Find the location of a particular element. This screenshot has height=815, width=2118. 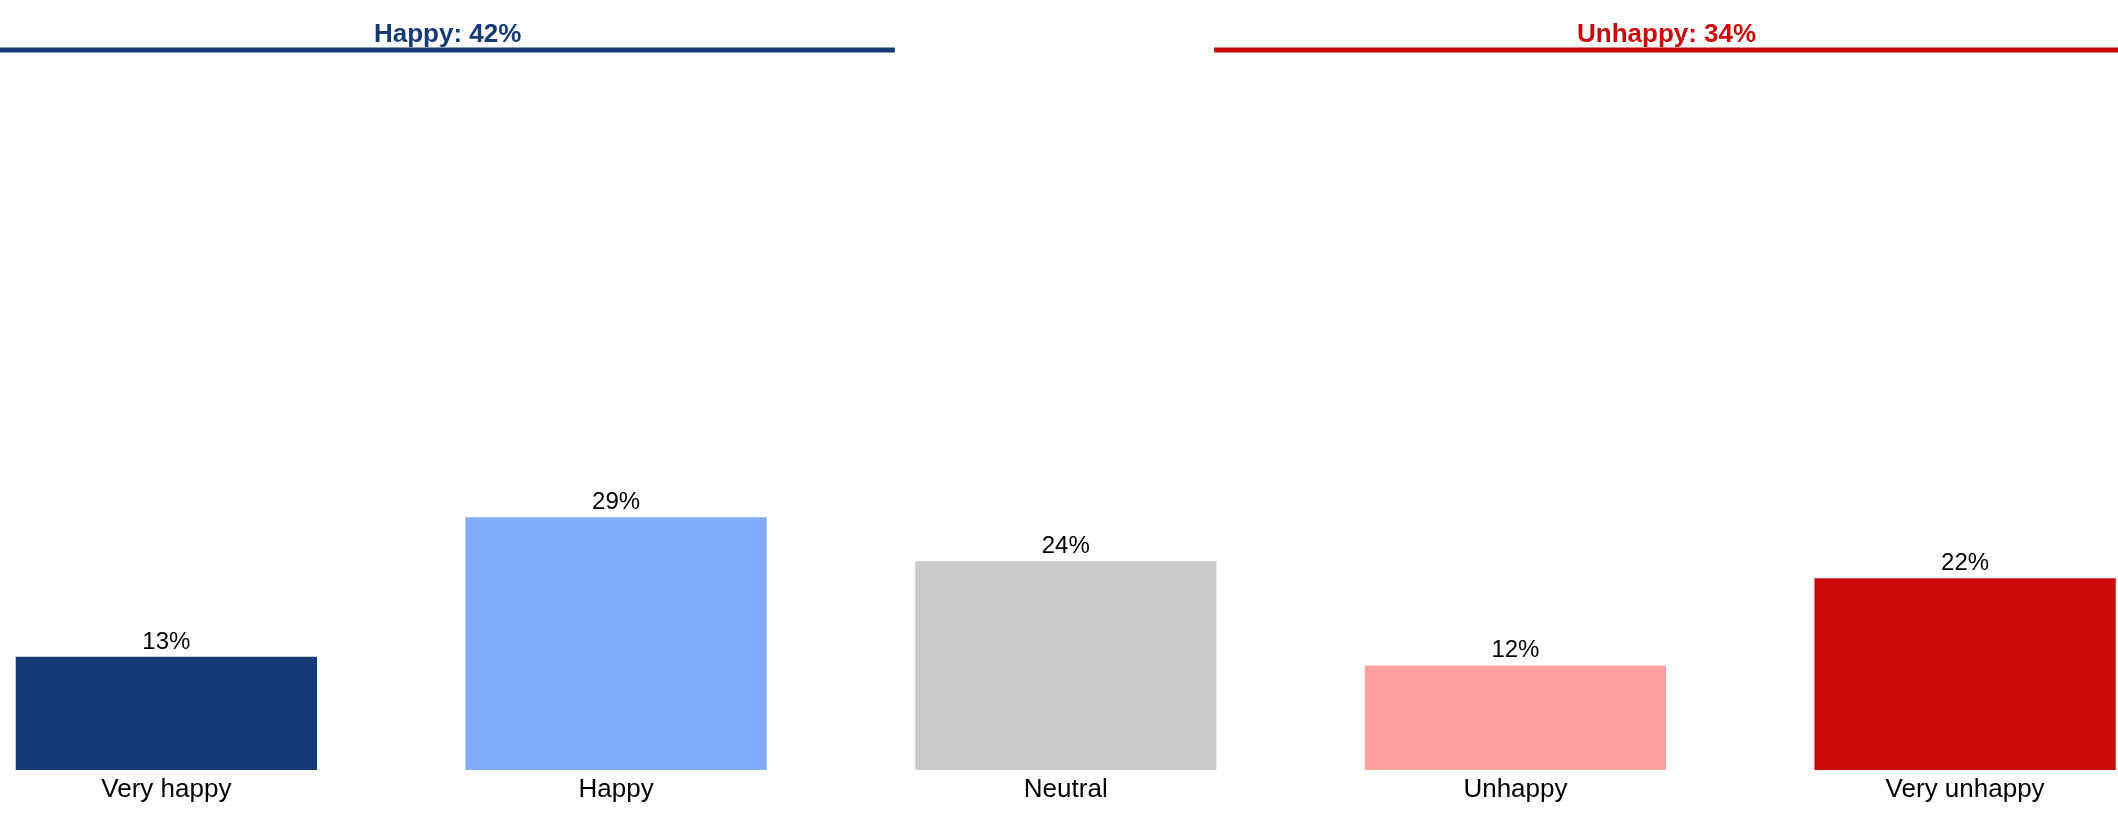

x-tick-label: Neutral is located at coordinates (1065, 788).